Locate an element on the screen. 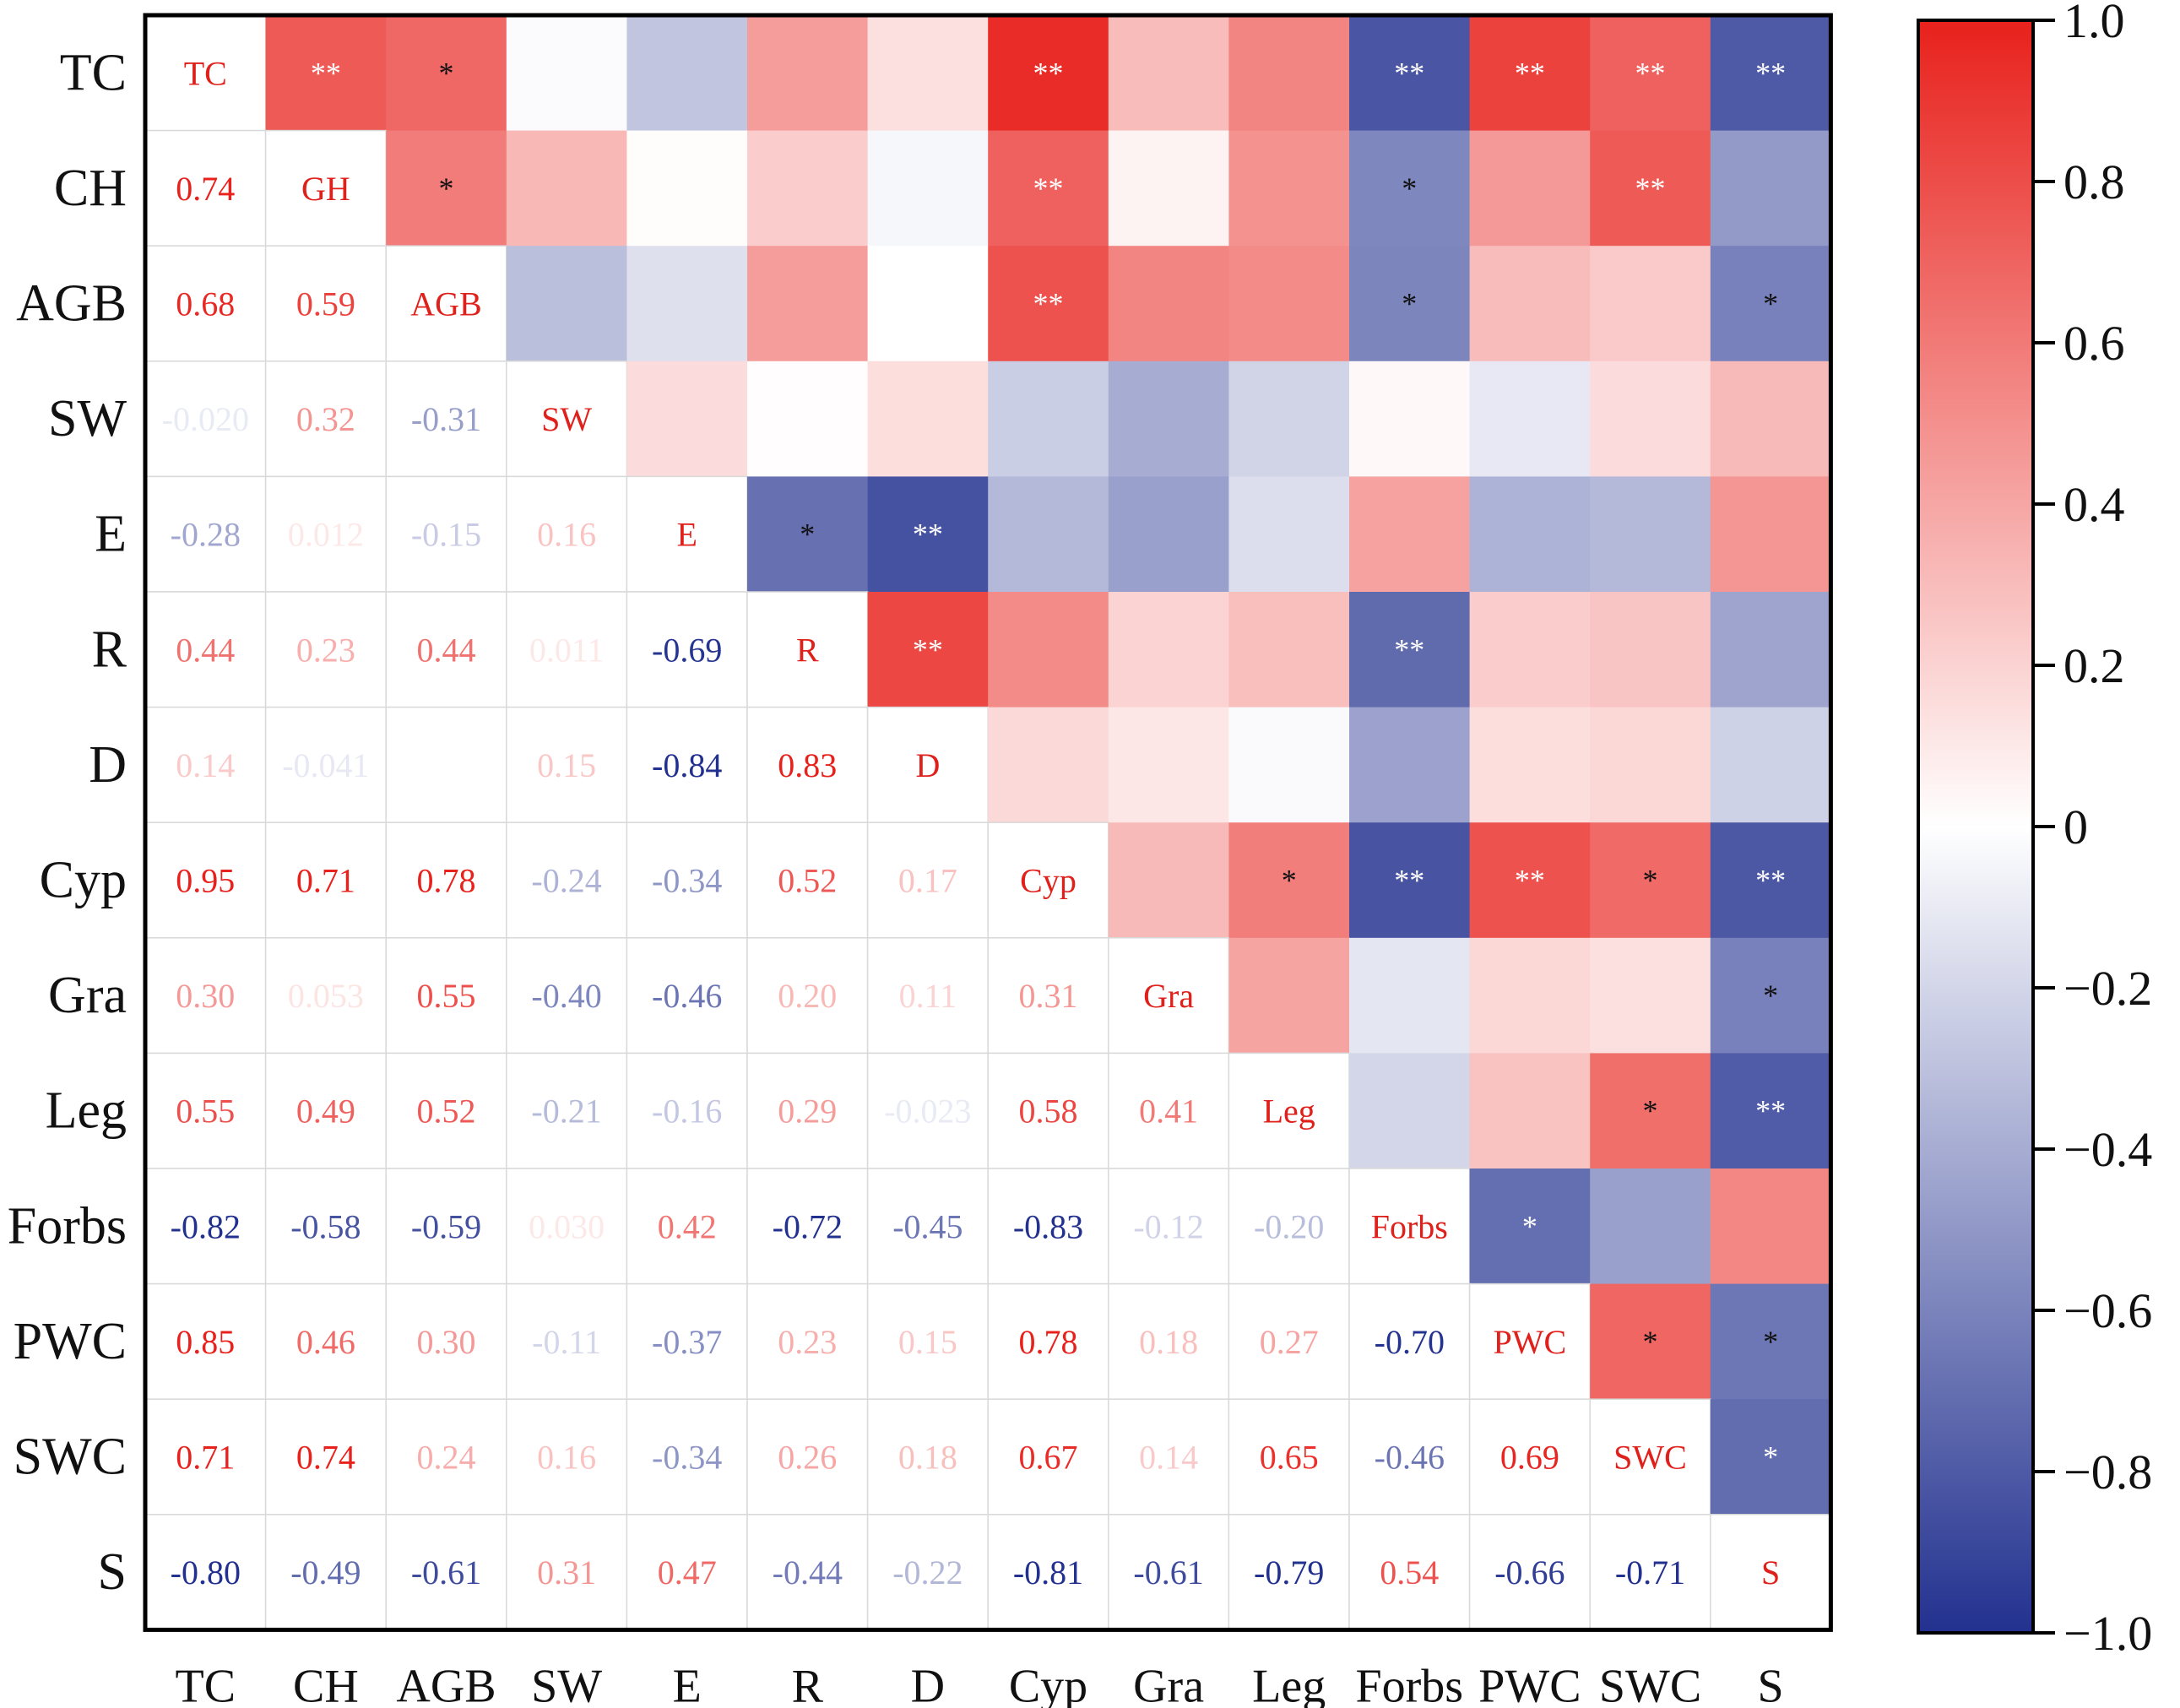 The image size is (2180, 1708). correlation-value-SW-TC: -0.020 is located at coordinates (205, 419).